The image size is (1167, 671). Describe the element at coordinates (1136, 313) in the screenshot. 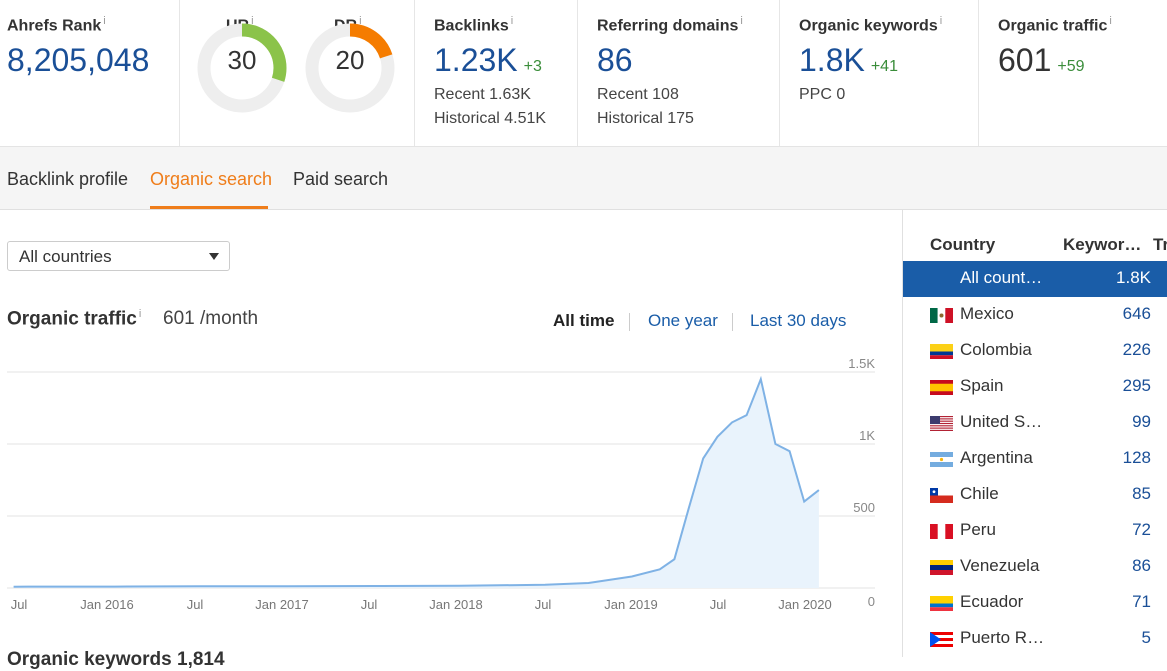

I see `country-keywords-value: 646` at that location.